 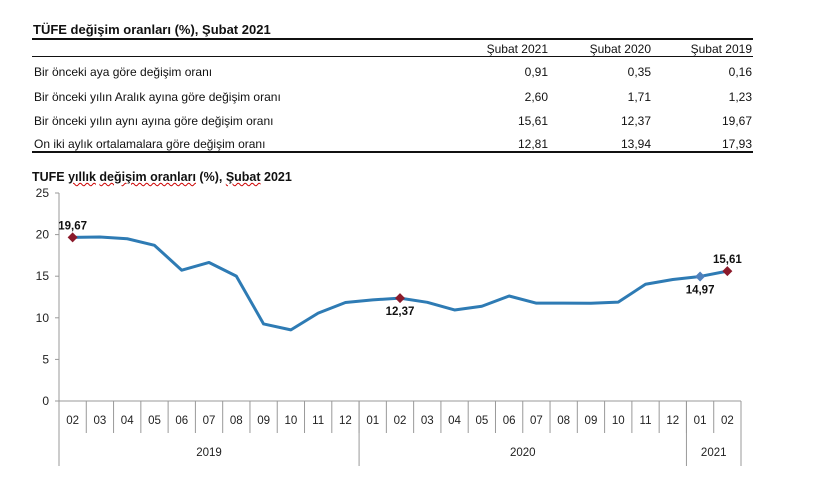 I want to click on table-cell: 12,37, so click(x=635, y=121).